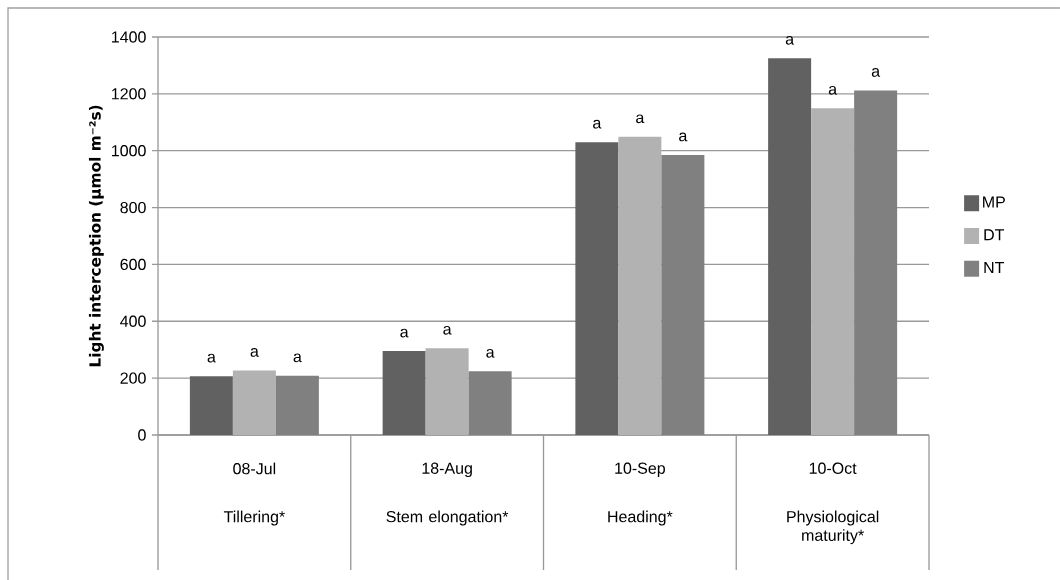  I want to click on x-tick-label: 18-Aug, so click(447, 470).